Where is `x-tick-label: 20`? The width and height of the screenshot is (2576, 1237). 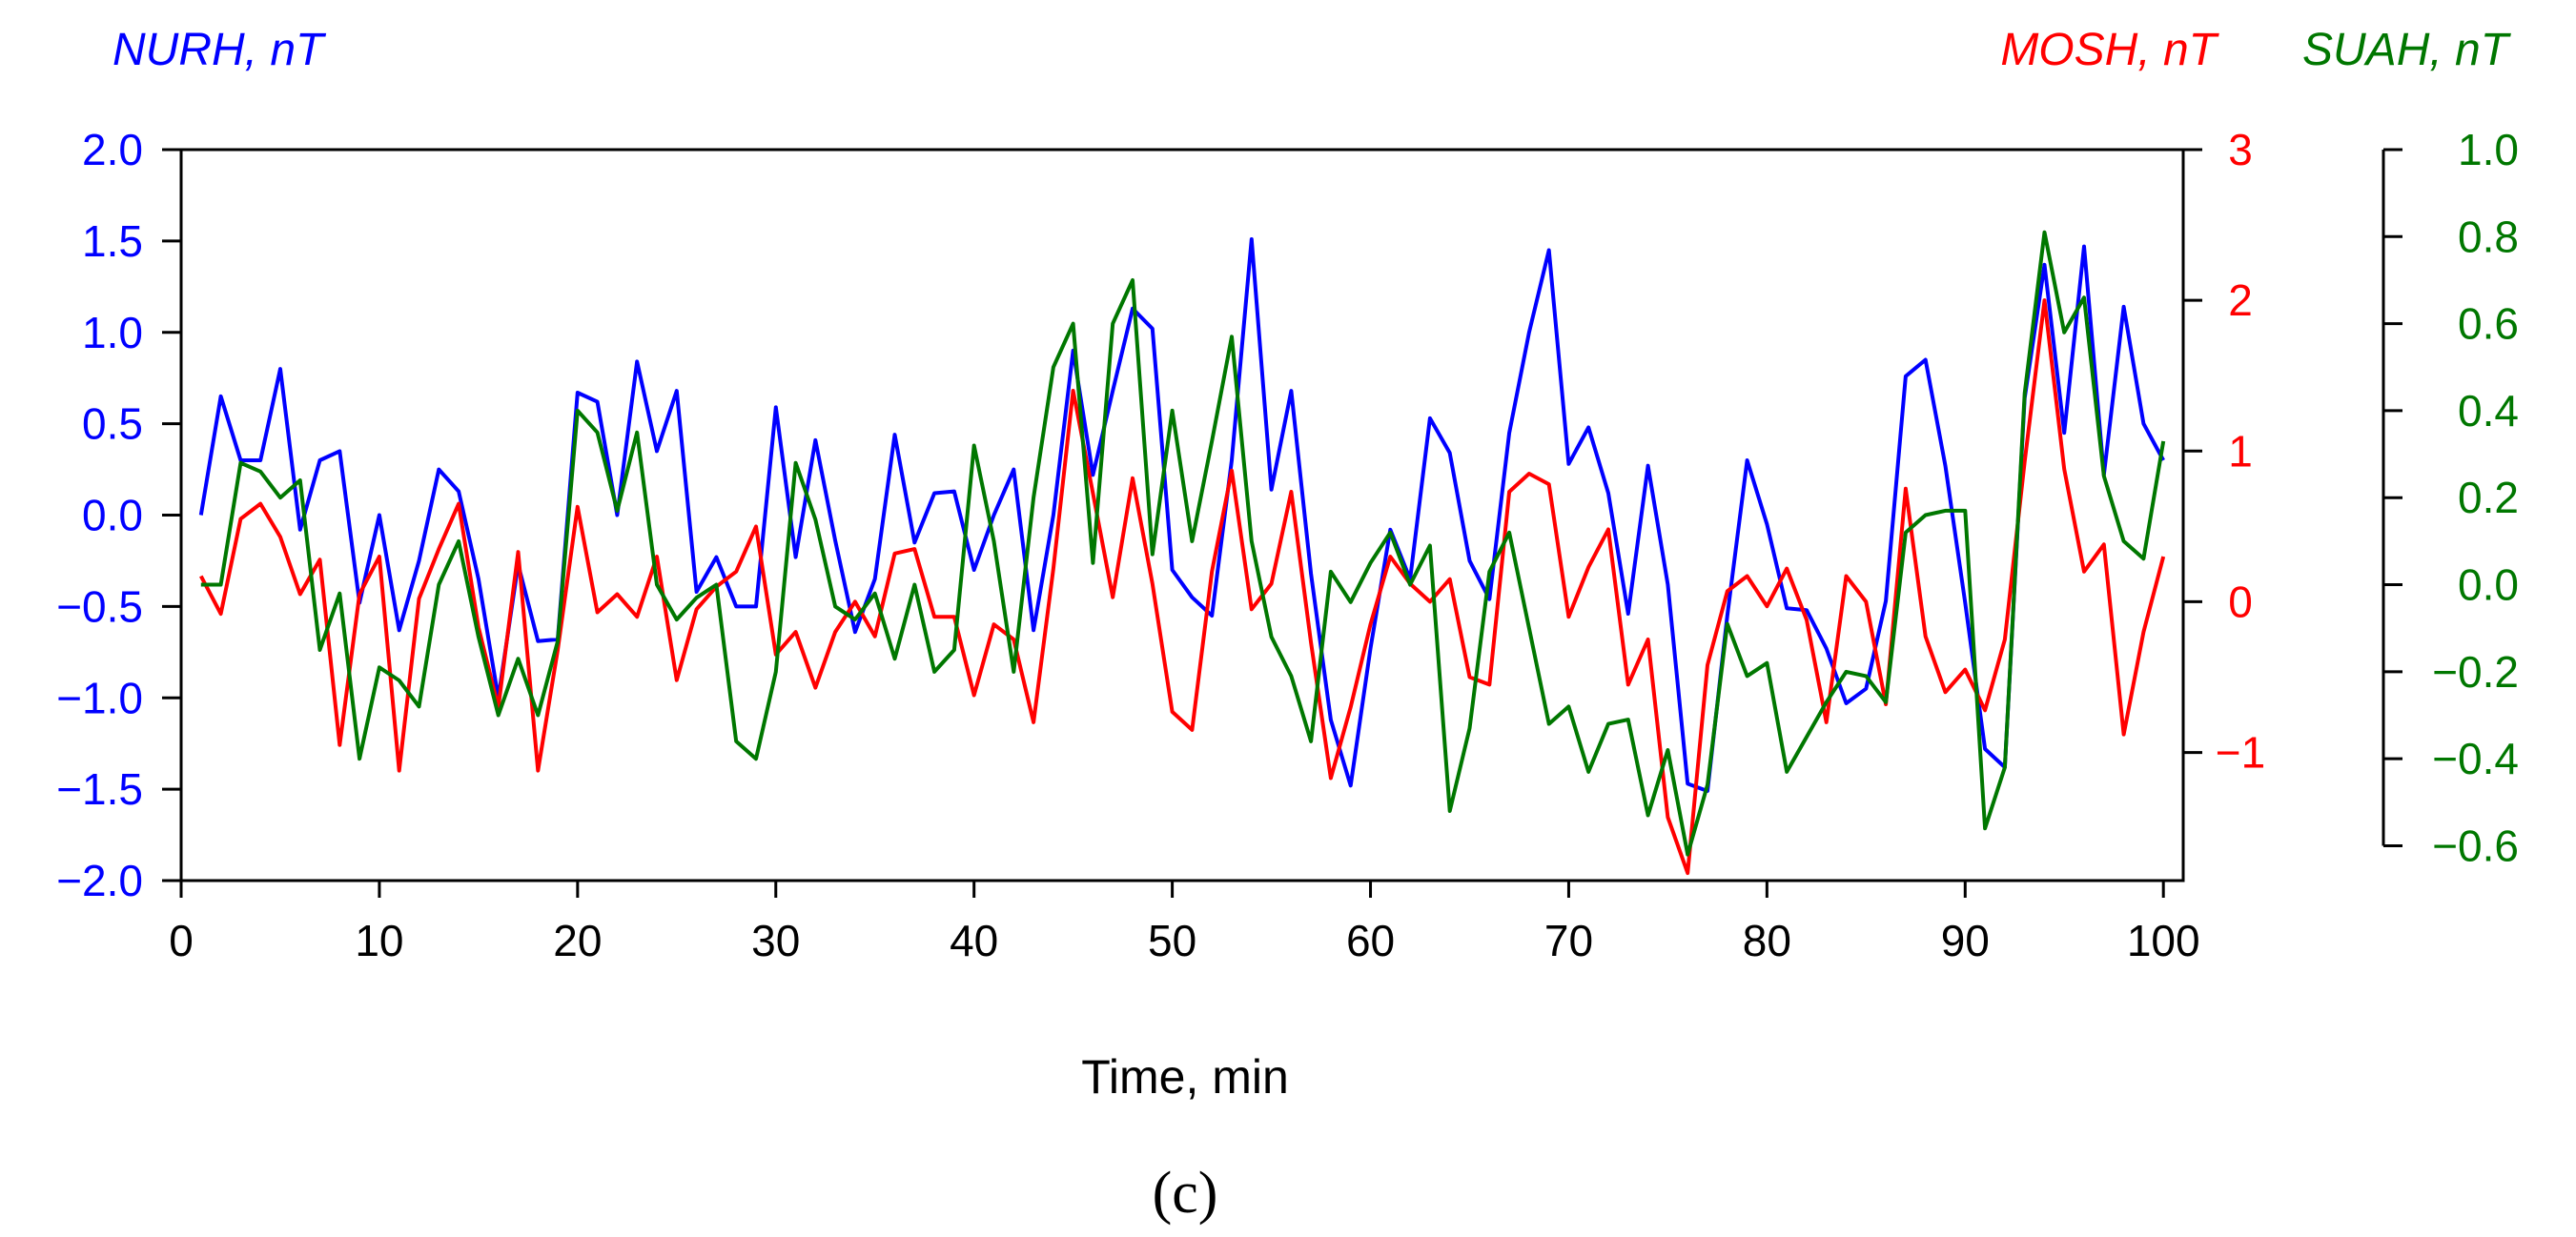
x-tick-label: 20 is located at coordinates (577, 940).